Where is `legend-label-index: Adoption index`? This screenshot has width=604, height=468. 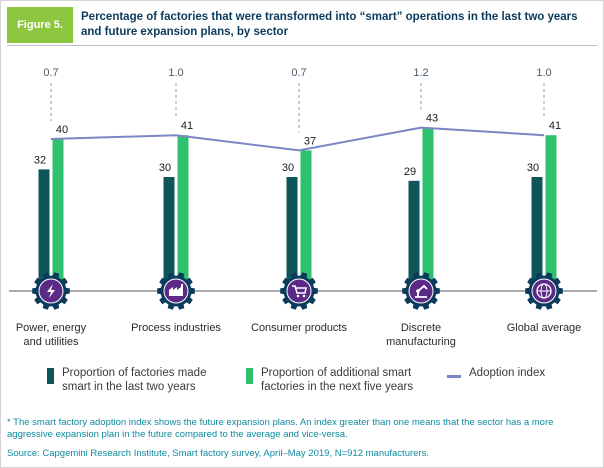 legend-label-index: Adoption index is located at coordinates (507, 373).